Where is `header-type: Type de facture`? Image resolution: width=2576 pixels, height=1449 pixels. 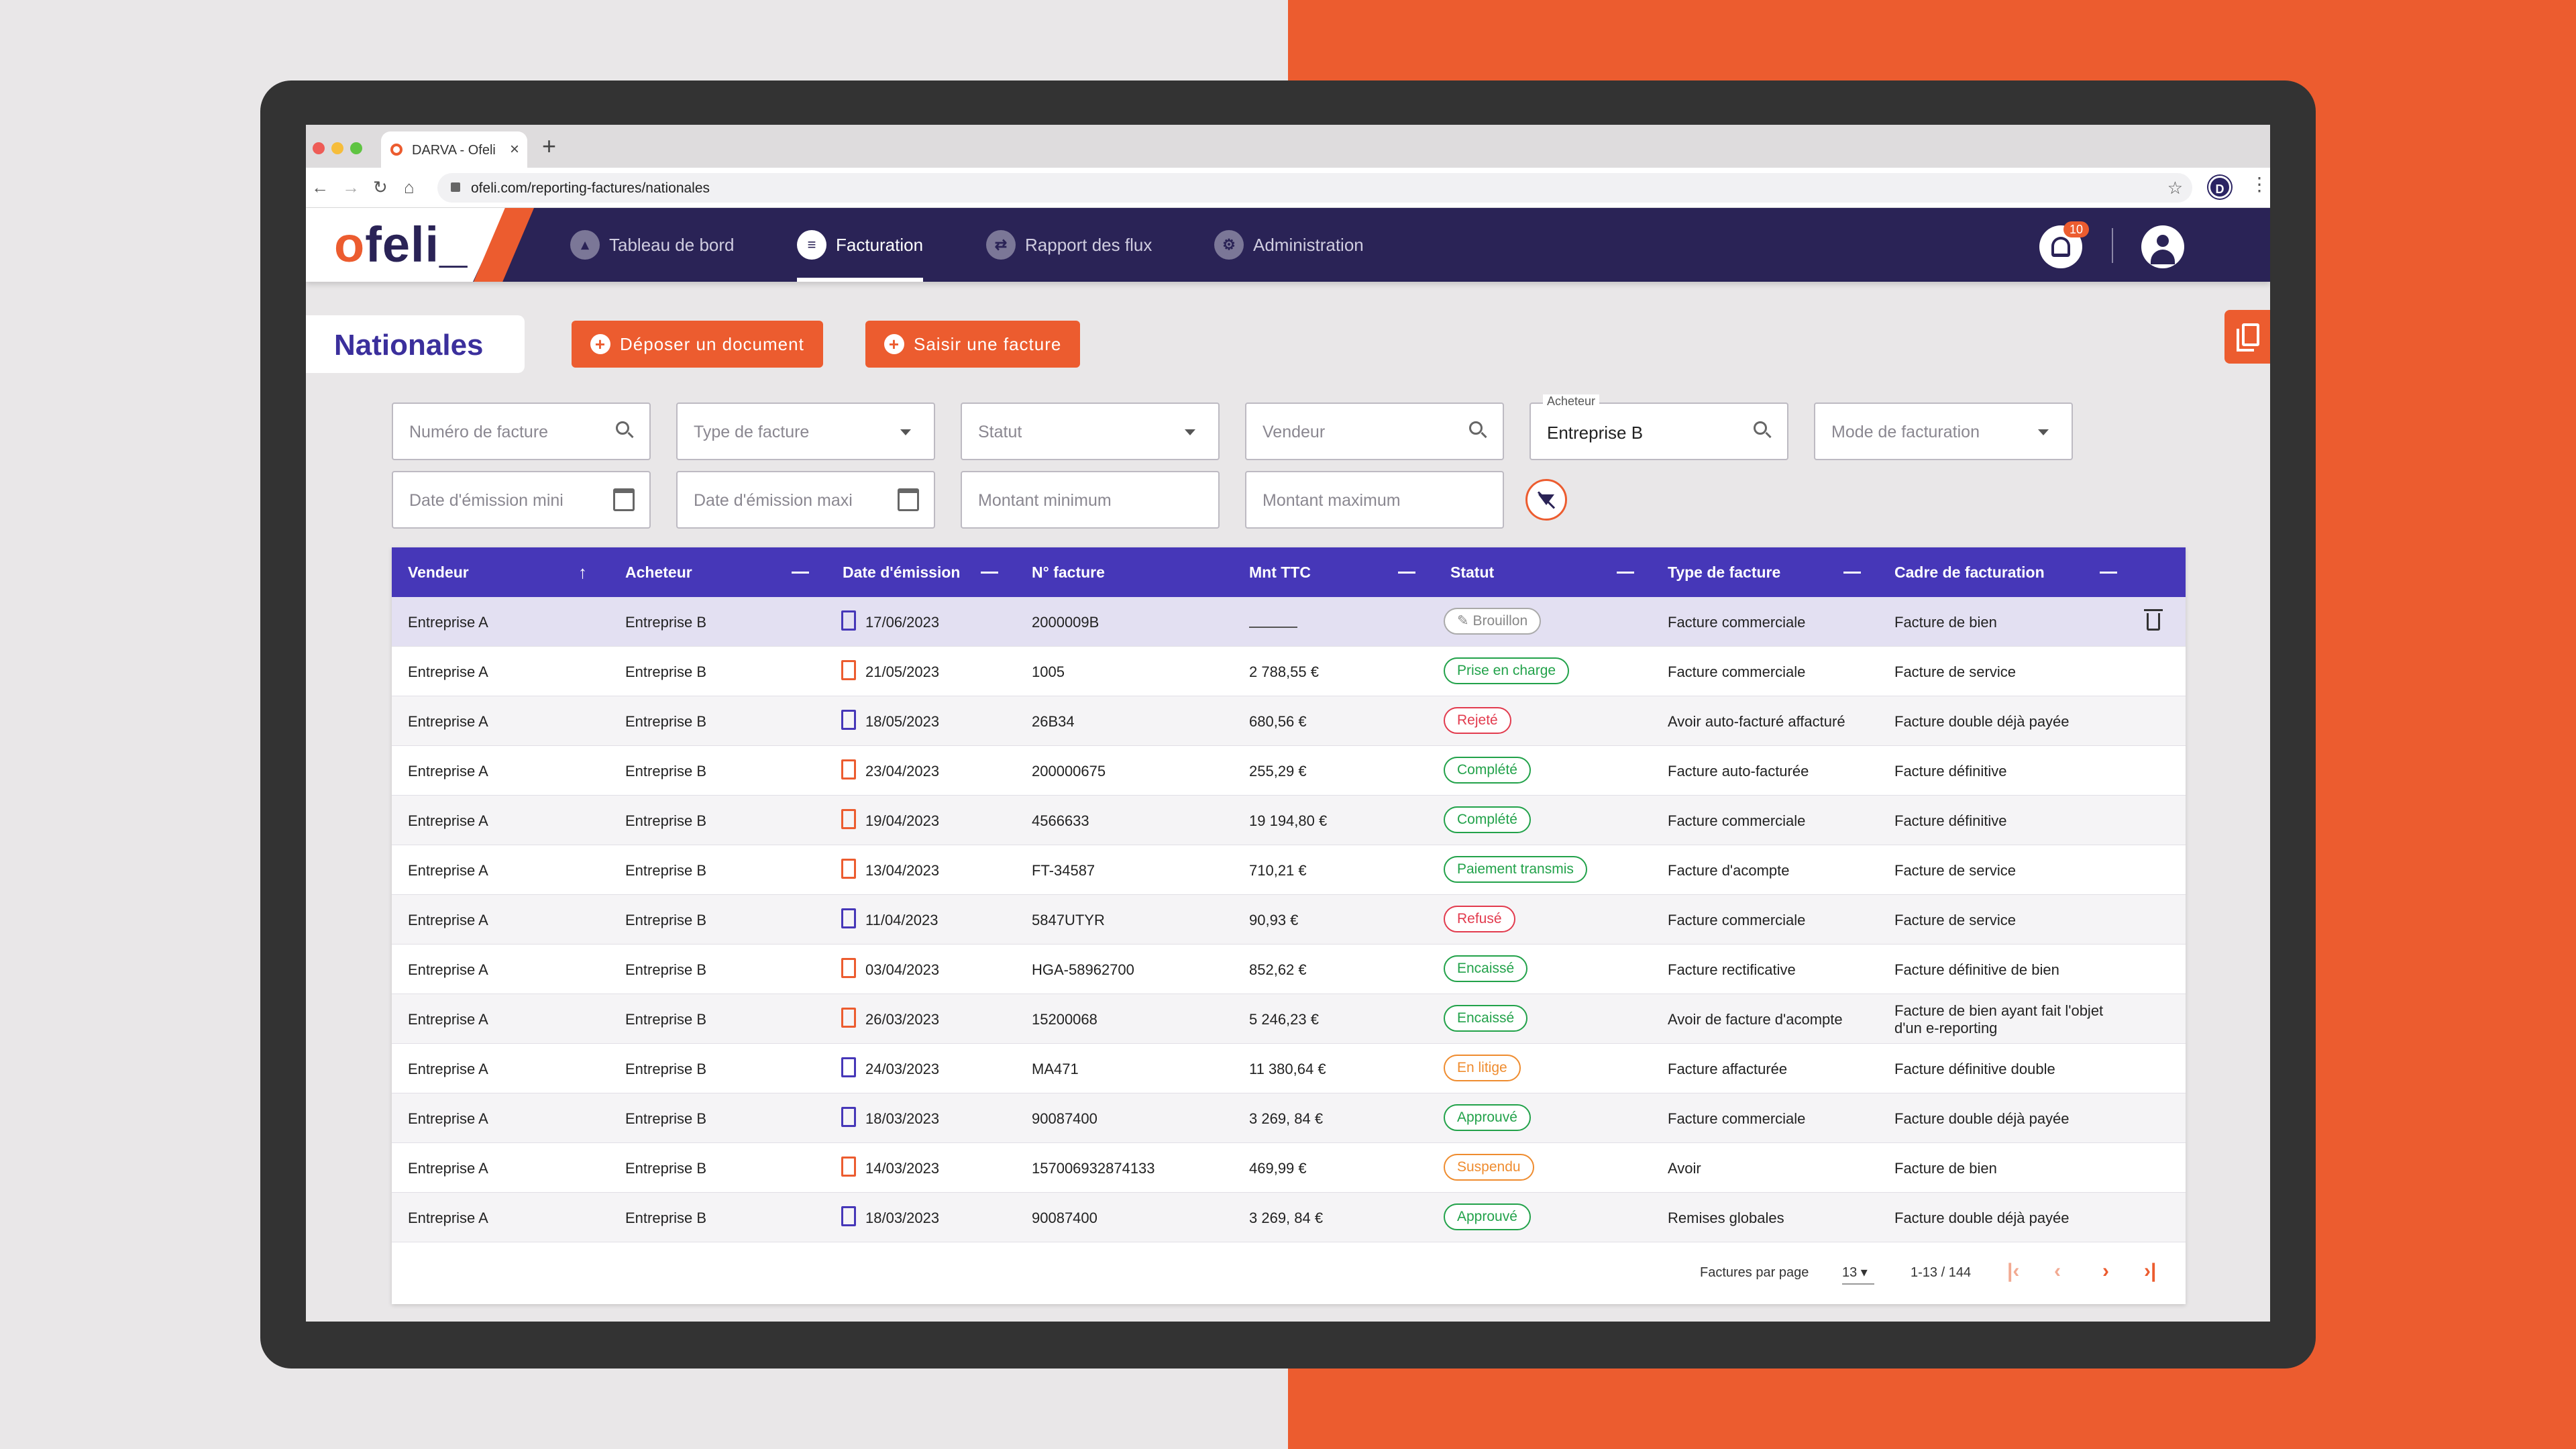
header-type: Type de facture is located at coordinates (1724, 572).